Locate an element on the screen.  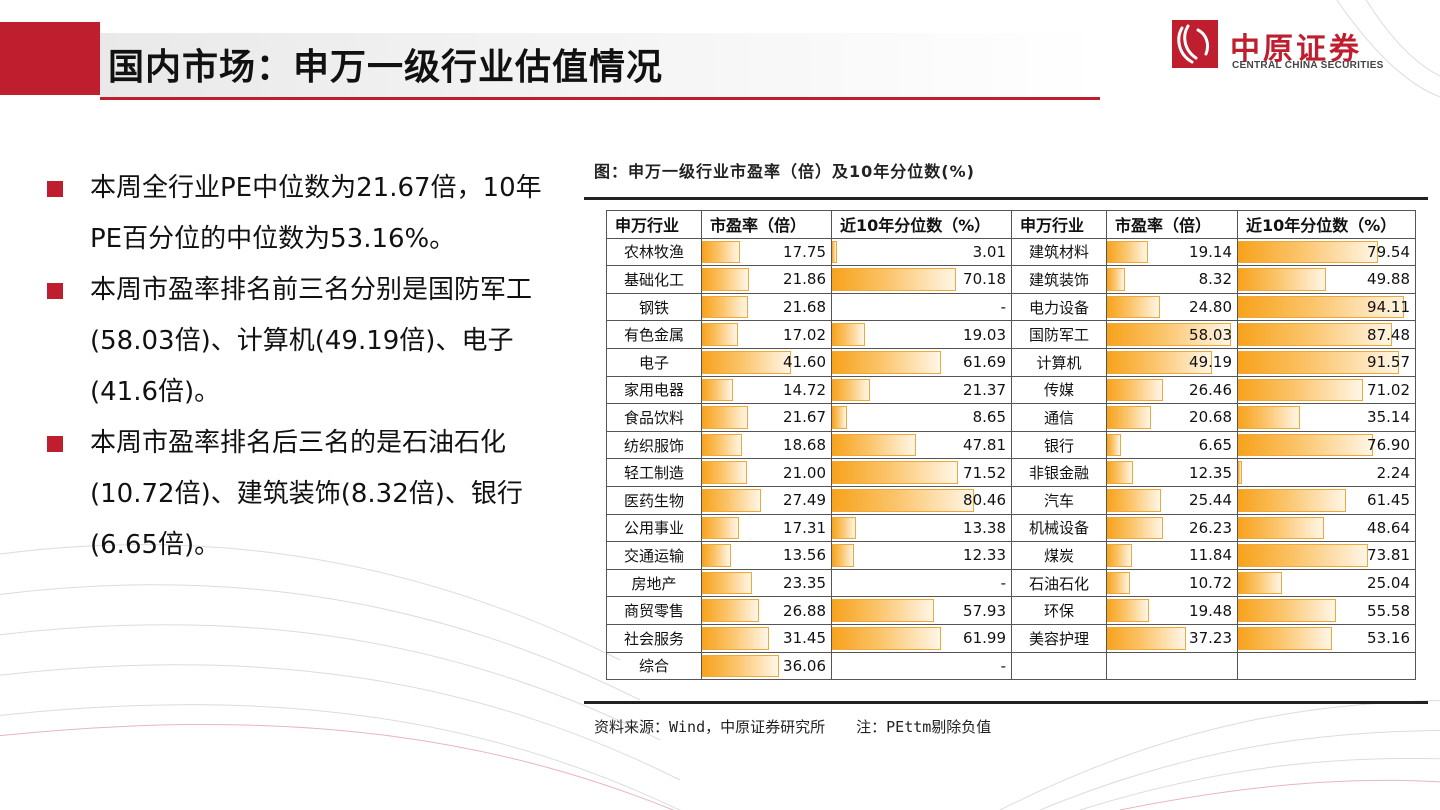
figure-caption: 图：申万一级行业市盈率（倍）及10年分位数(%) is located at coordinates (784, 171).